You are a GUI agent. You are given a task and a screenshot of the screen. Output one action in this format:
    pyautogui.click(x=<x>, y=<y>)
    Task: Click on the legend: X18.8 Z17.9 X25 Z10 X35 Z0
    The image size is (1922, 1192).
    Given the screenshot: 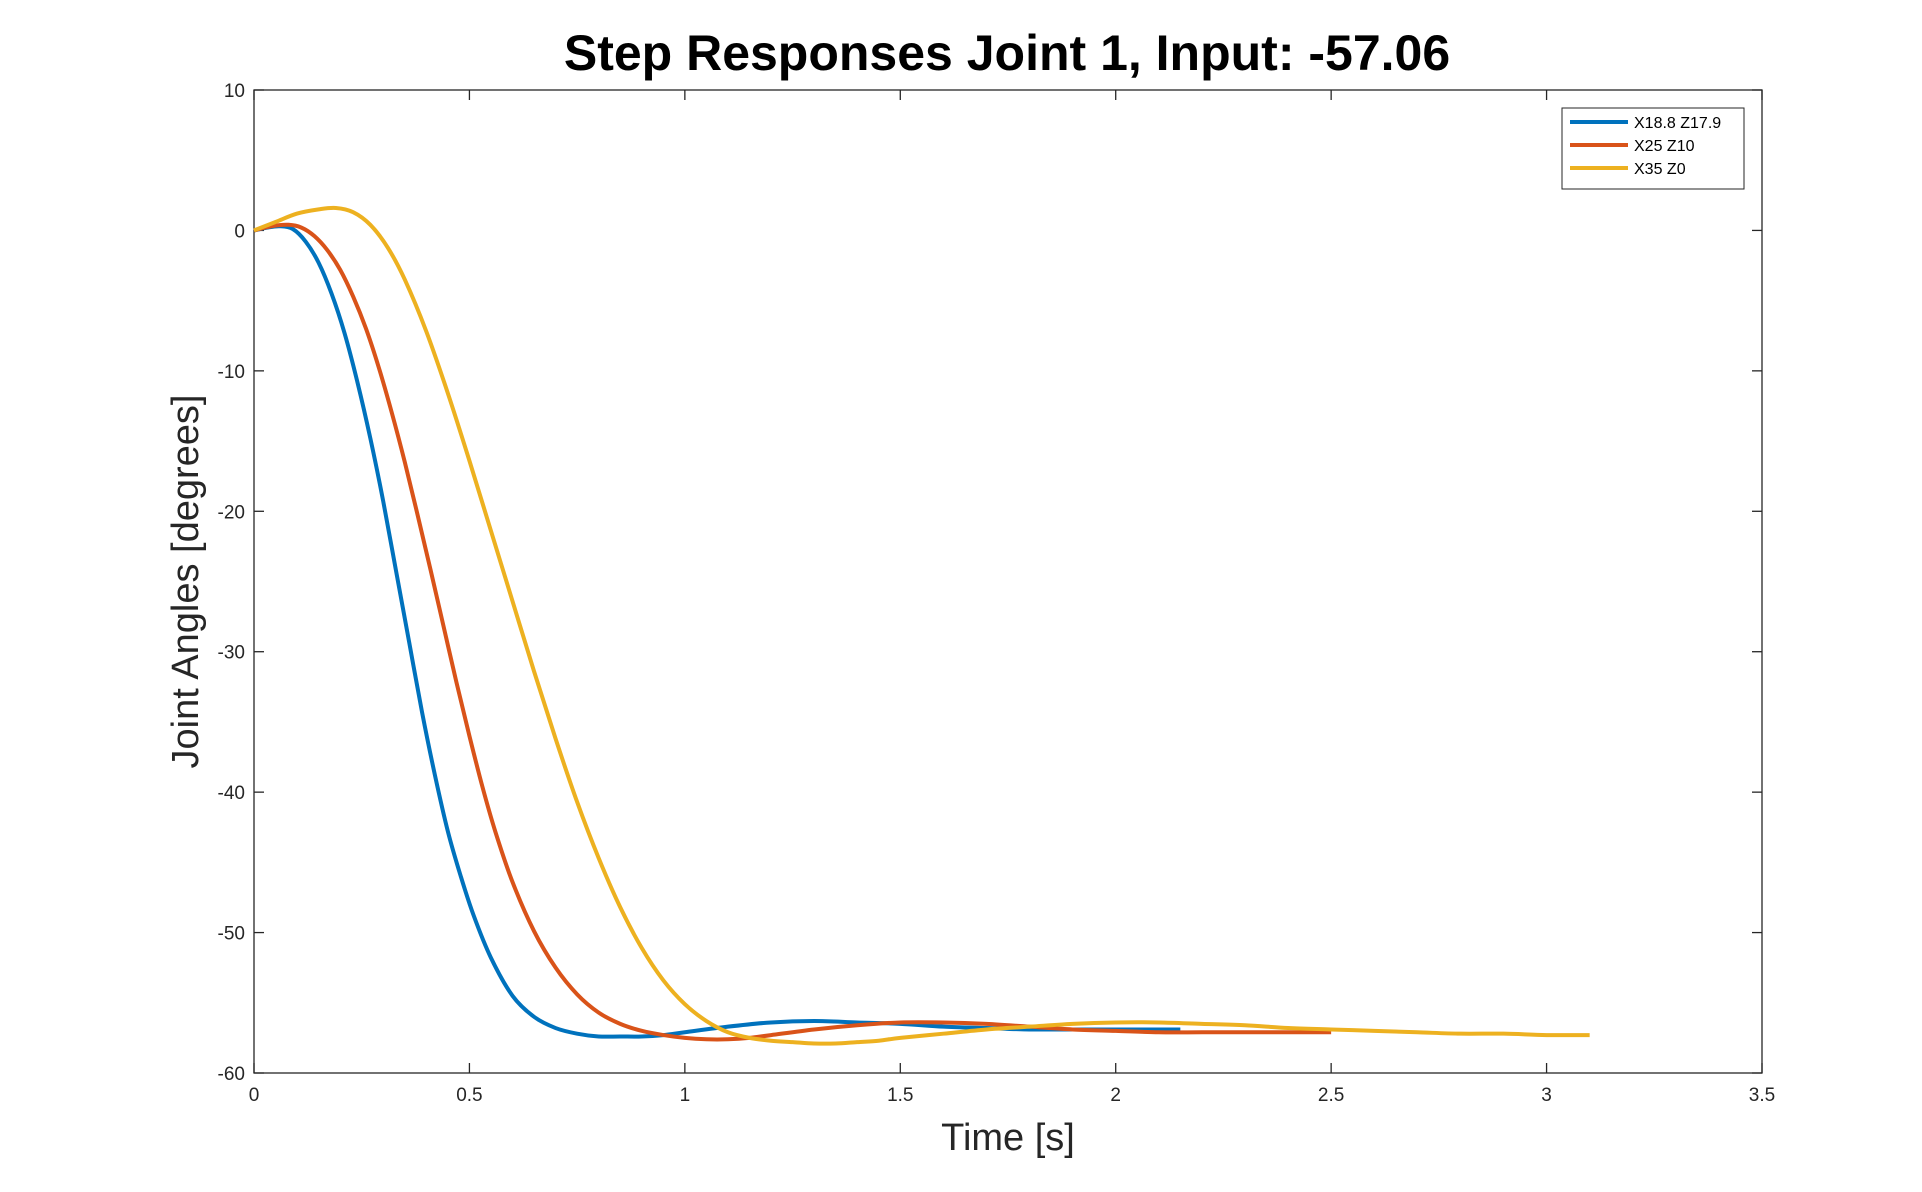 What is the action you would take?
    pyautogui.click(x=1653, y=148)
    